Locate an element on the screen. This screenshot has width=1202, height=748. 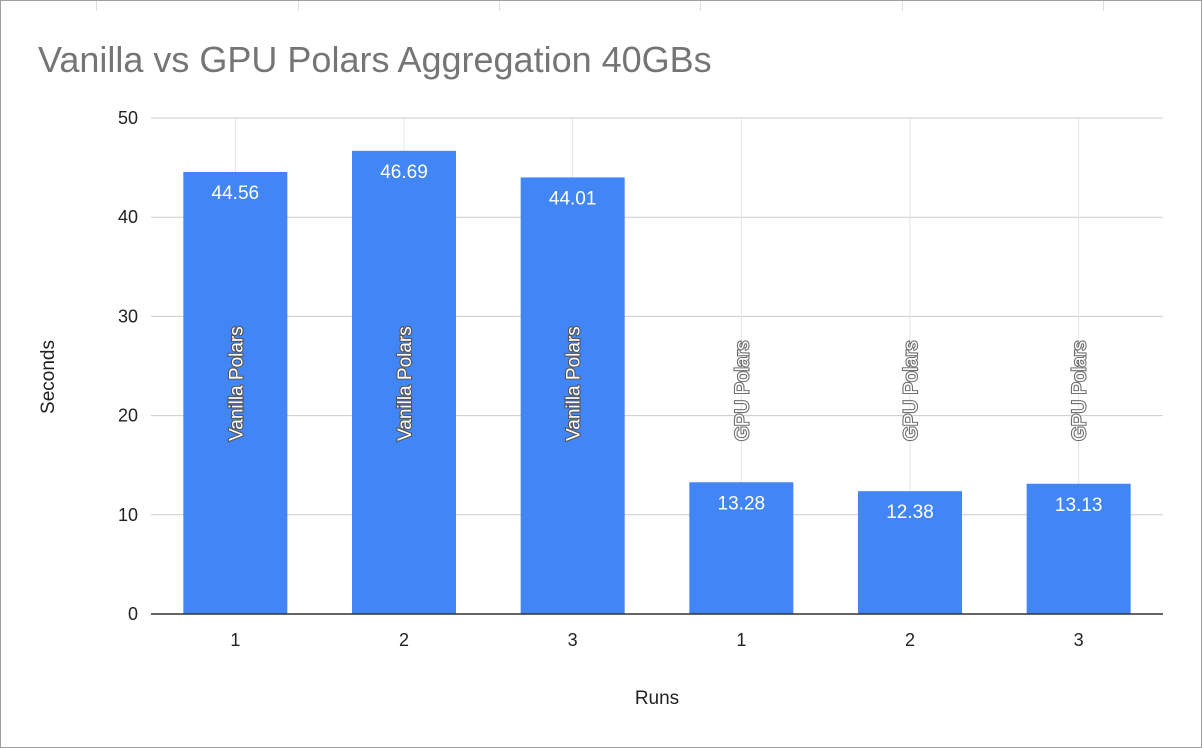
chart-title: Vanilla vs GPU Polars Aggregation 40GBs is located at coordinates (375, 59).